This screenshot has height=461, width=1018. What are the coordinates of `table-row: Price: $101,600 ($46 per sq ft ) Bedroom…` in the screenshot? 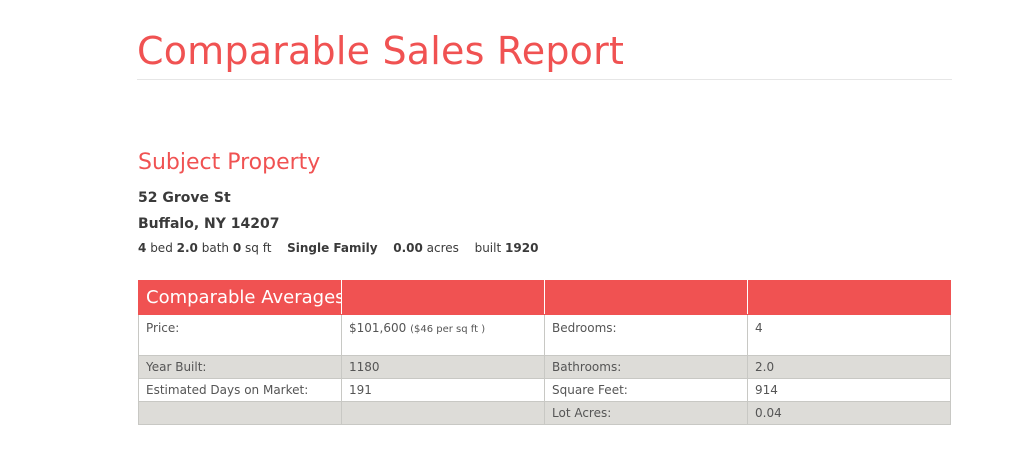 It's located at (544, 335).